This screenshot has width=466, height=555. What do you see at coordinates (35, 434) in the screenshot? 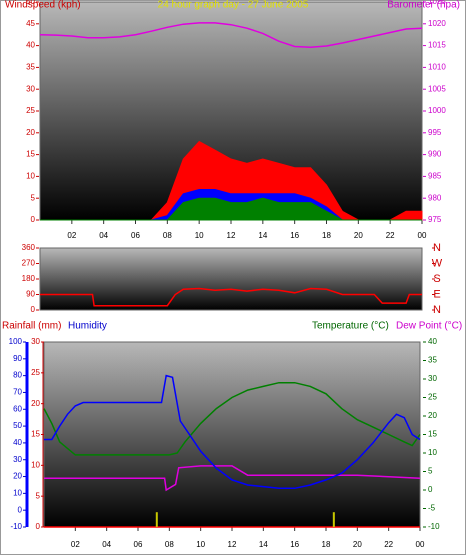
I see `y3-tick-label: 15` at bounding box center [35, 434].